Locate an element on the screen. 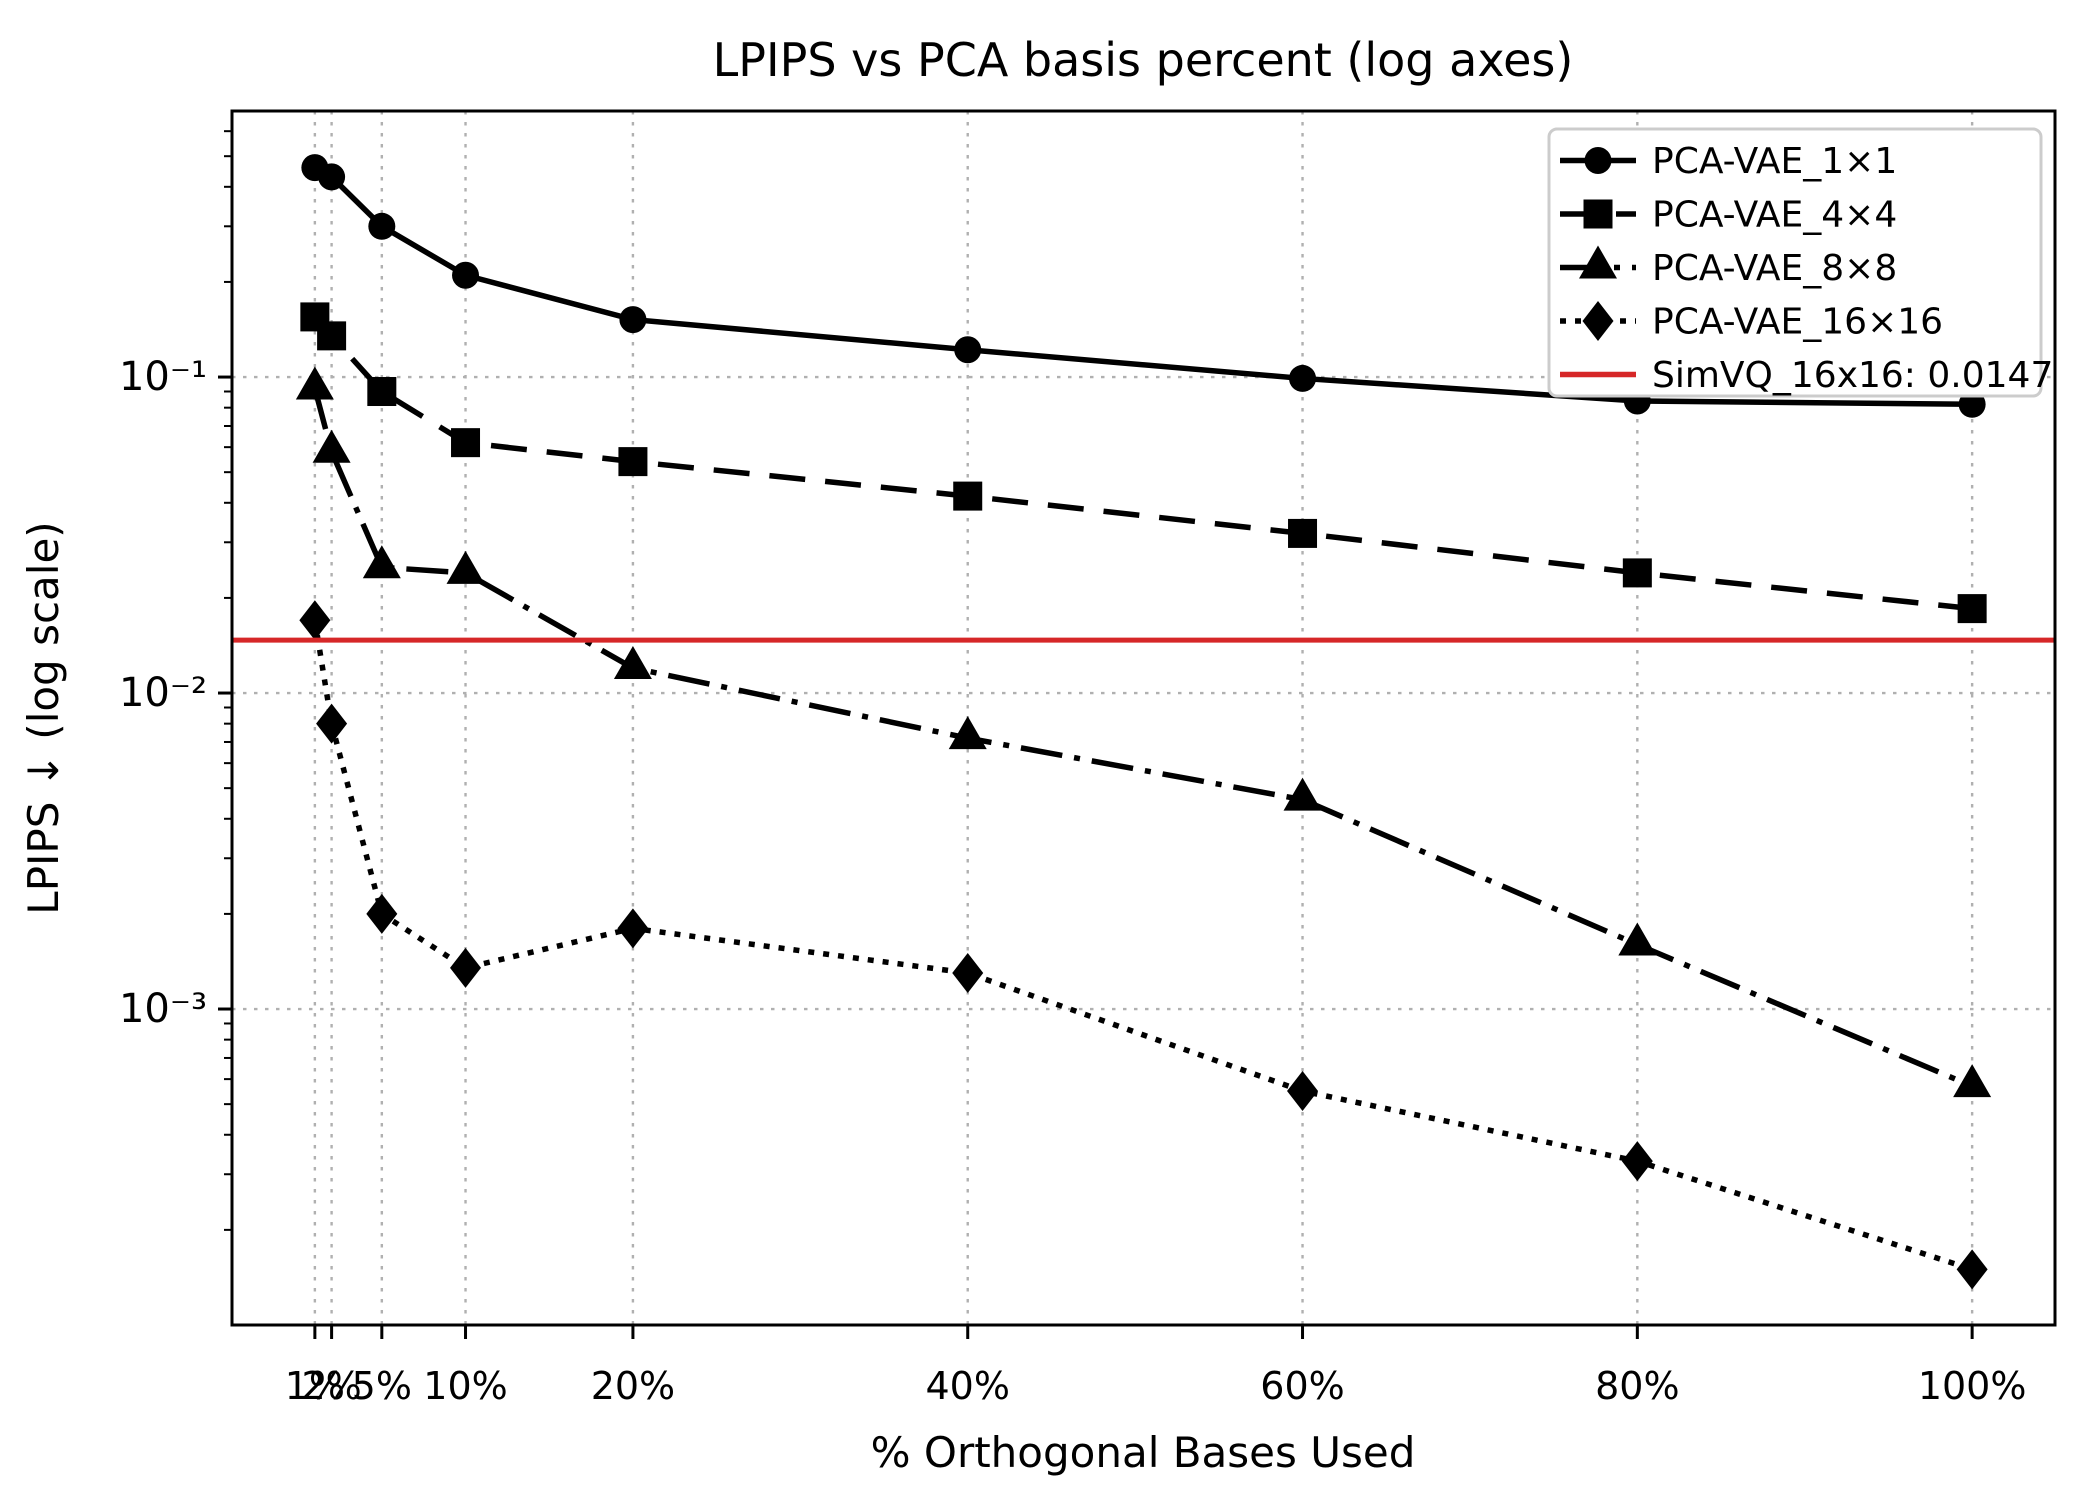  legend-item: PCA-VAE_1×1 is located at coordinates (1728, 161).